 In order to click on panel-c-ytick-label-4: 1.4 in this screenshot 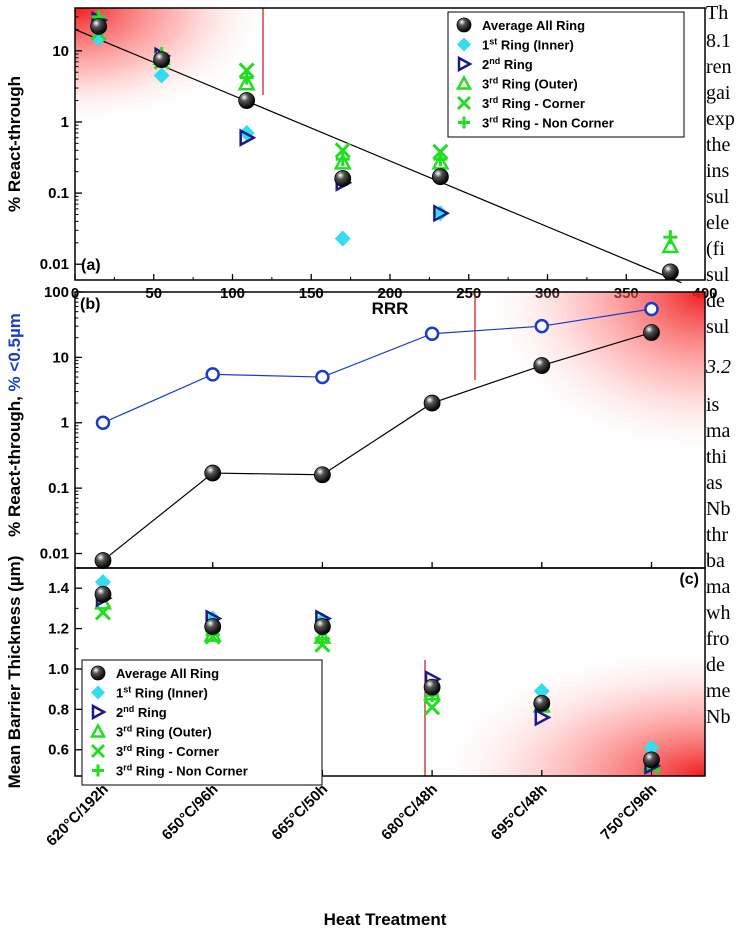, I will do `click(59, 588)`.